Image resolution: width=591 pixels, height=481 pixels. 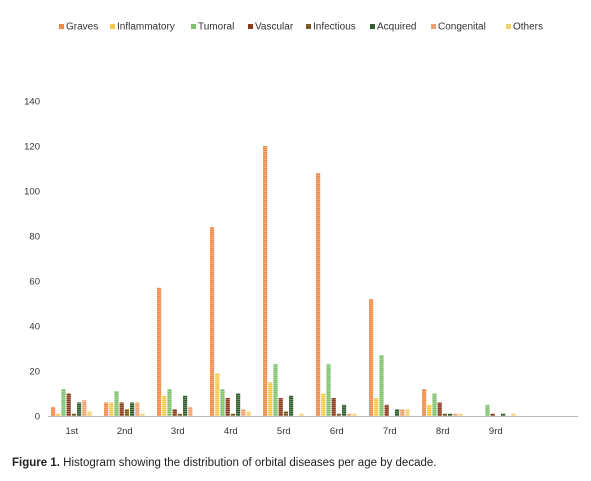 What do you see at coordinates (106, 409) in the screenshot?
I see `bar-graves-2nd` at bounding box center [106, 409].